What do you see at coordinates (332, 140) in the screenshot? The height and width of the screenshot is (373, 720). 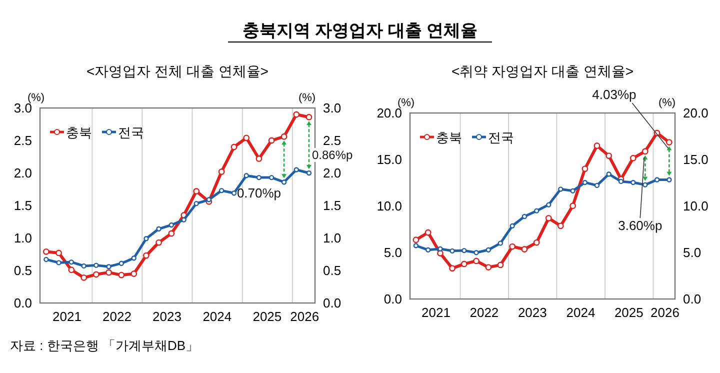 I see `y2-tick-label: 2.5` at bounding box center [332, 140].